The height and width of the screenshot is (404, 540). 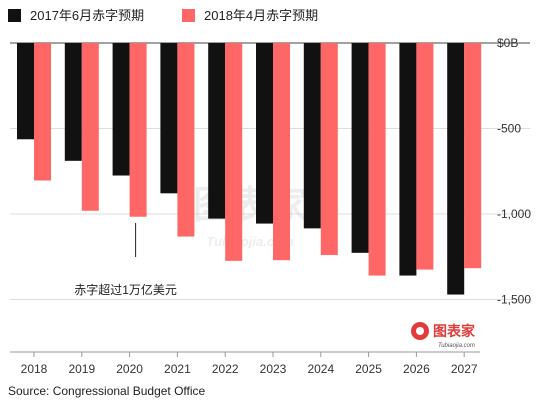 What do you see at coordinates (416, 369) in the screenshot?
I see `x-tick-label: 2026` at bounding box center [416, 369].